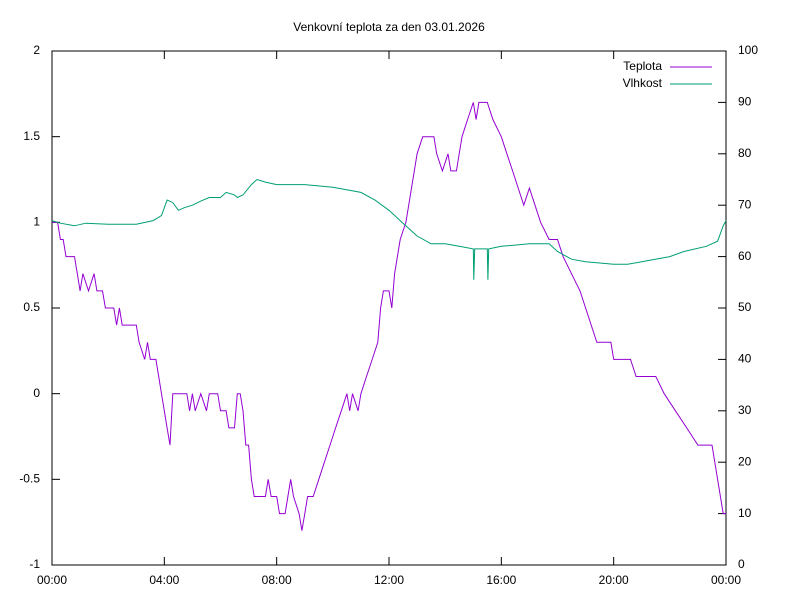 The image size is (800, 605). Describe the element at coordinates (31, 136) in the screenshot. I see `y-tick-label: 1.5` at that location.